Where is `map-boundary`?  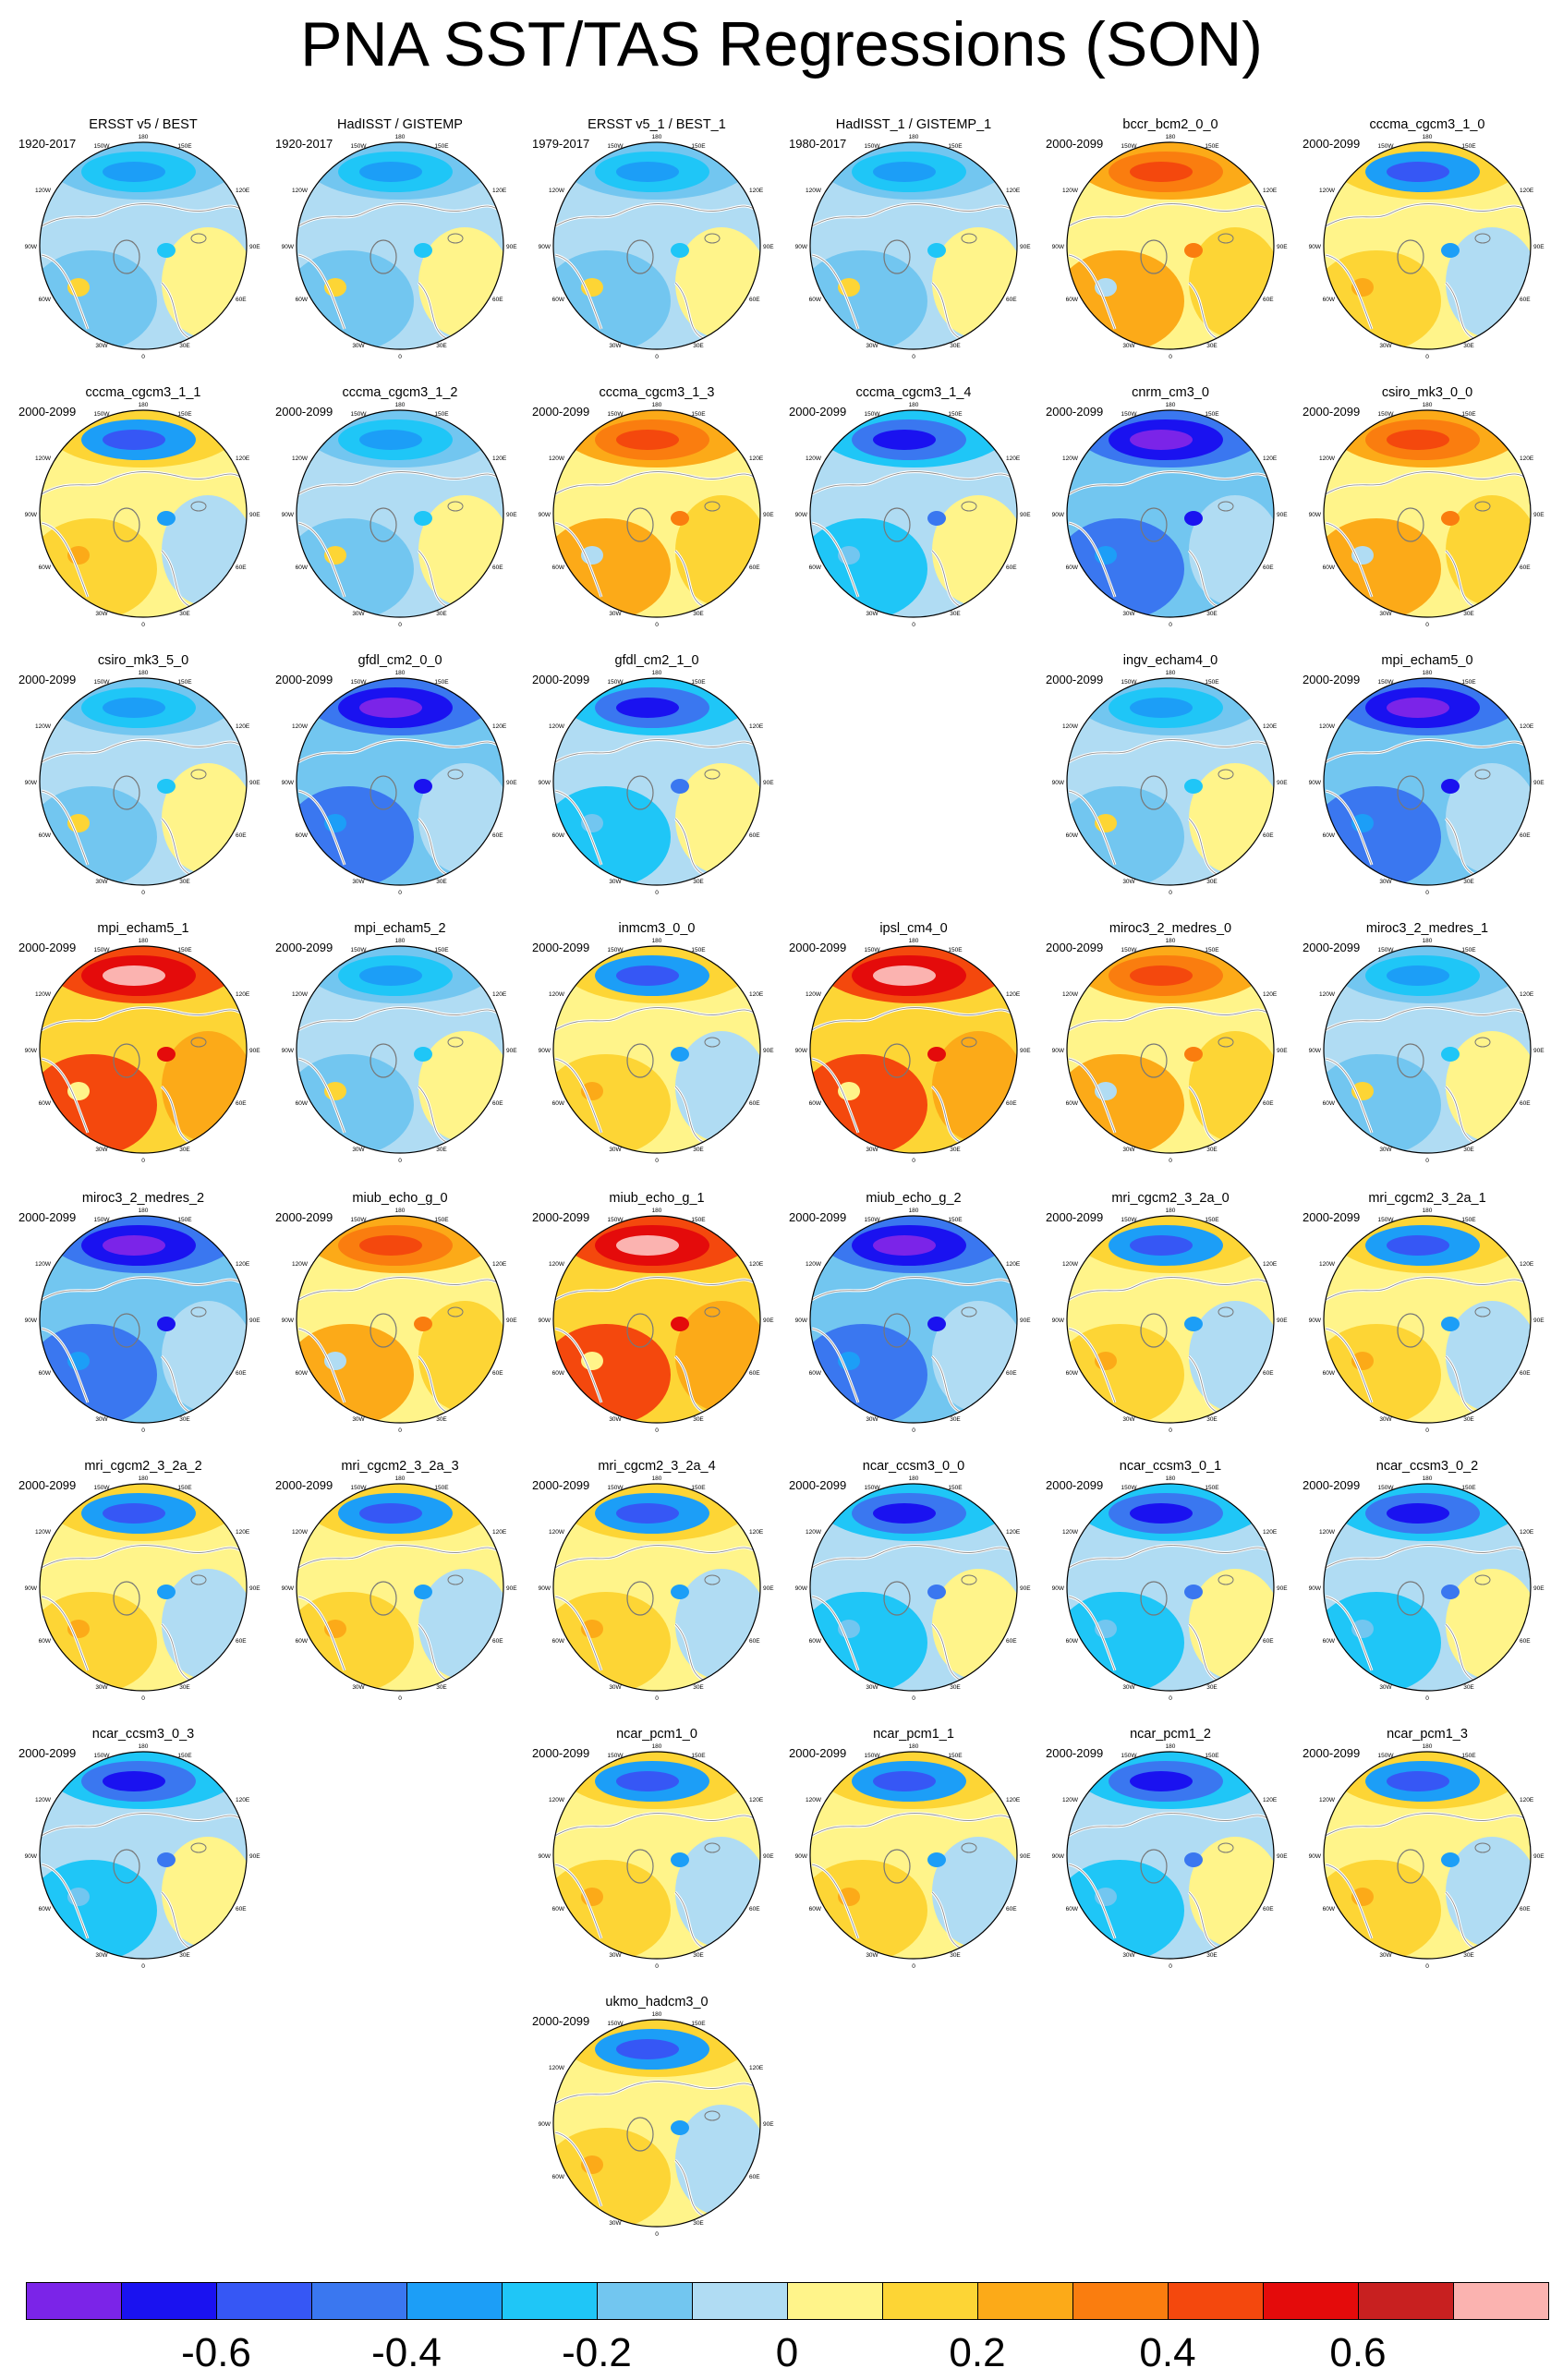 map-boundary is located at coordinates (913, 1319).